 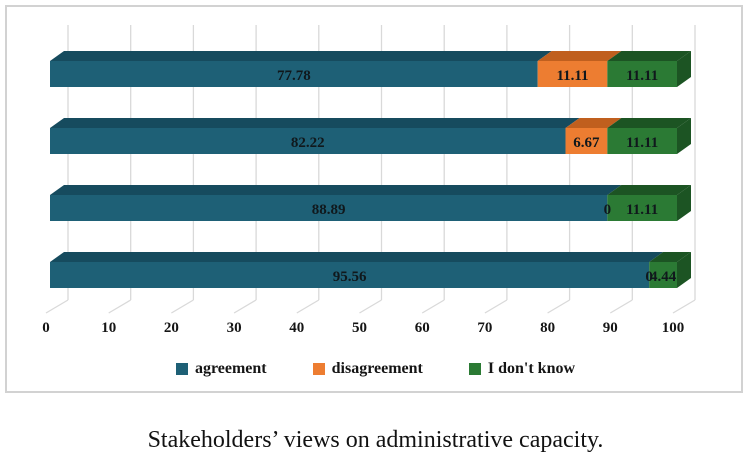 I want to click on legend-swatch-disagreement-icon, so click(x=318, y=369).